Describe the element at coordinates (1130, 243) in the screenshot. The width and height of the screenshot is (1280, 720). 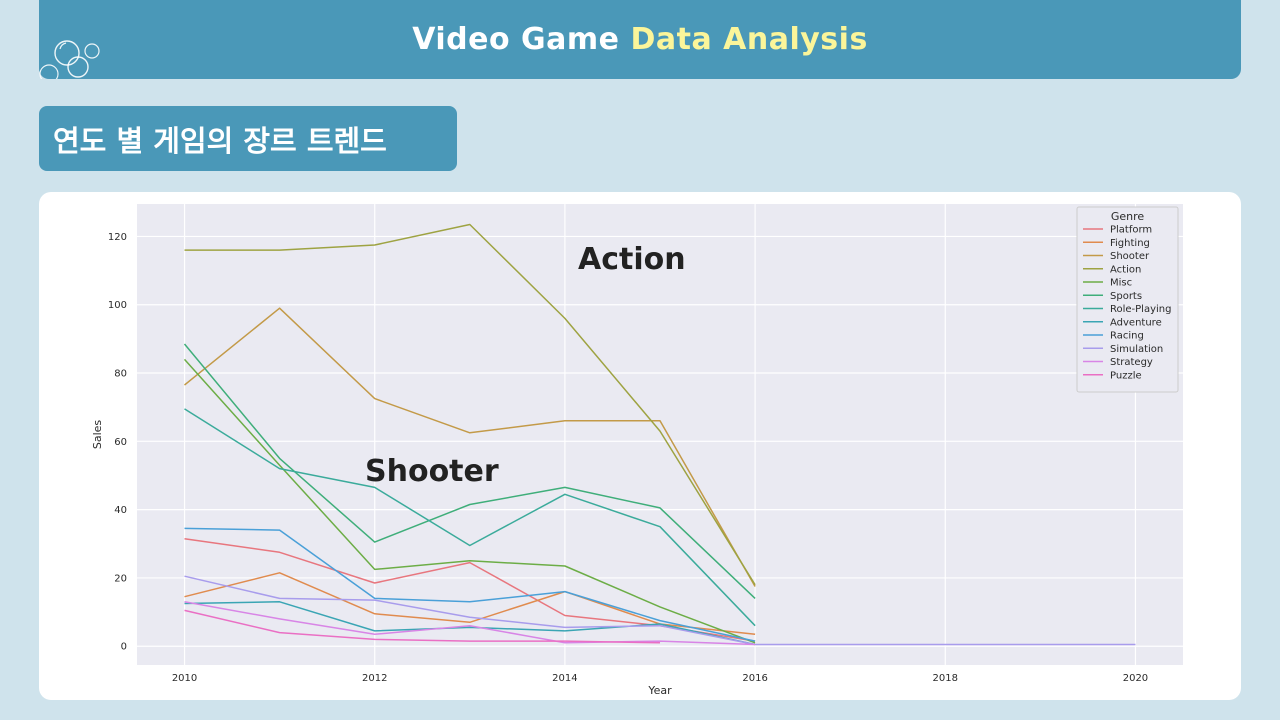
I see `legend-item-label: Fighting` at that location.